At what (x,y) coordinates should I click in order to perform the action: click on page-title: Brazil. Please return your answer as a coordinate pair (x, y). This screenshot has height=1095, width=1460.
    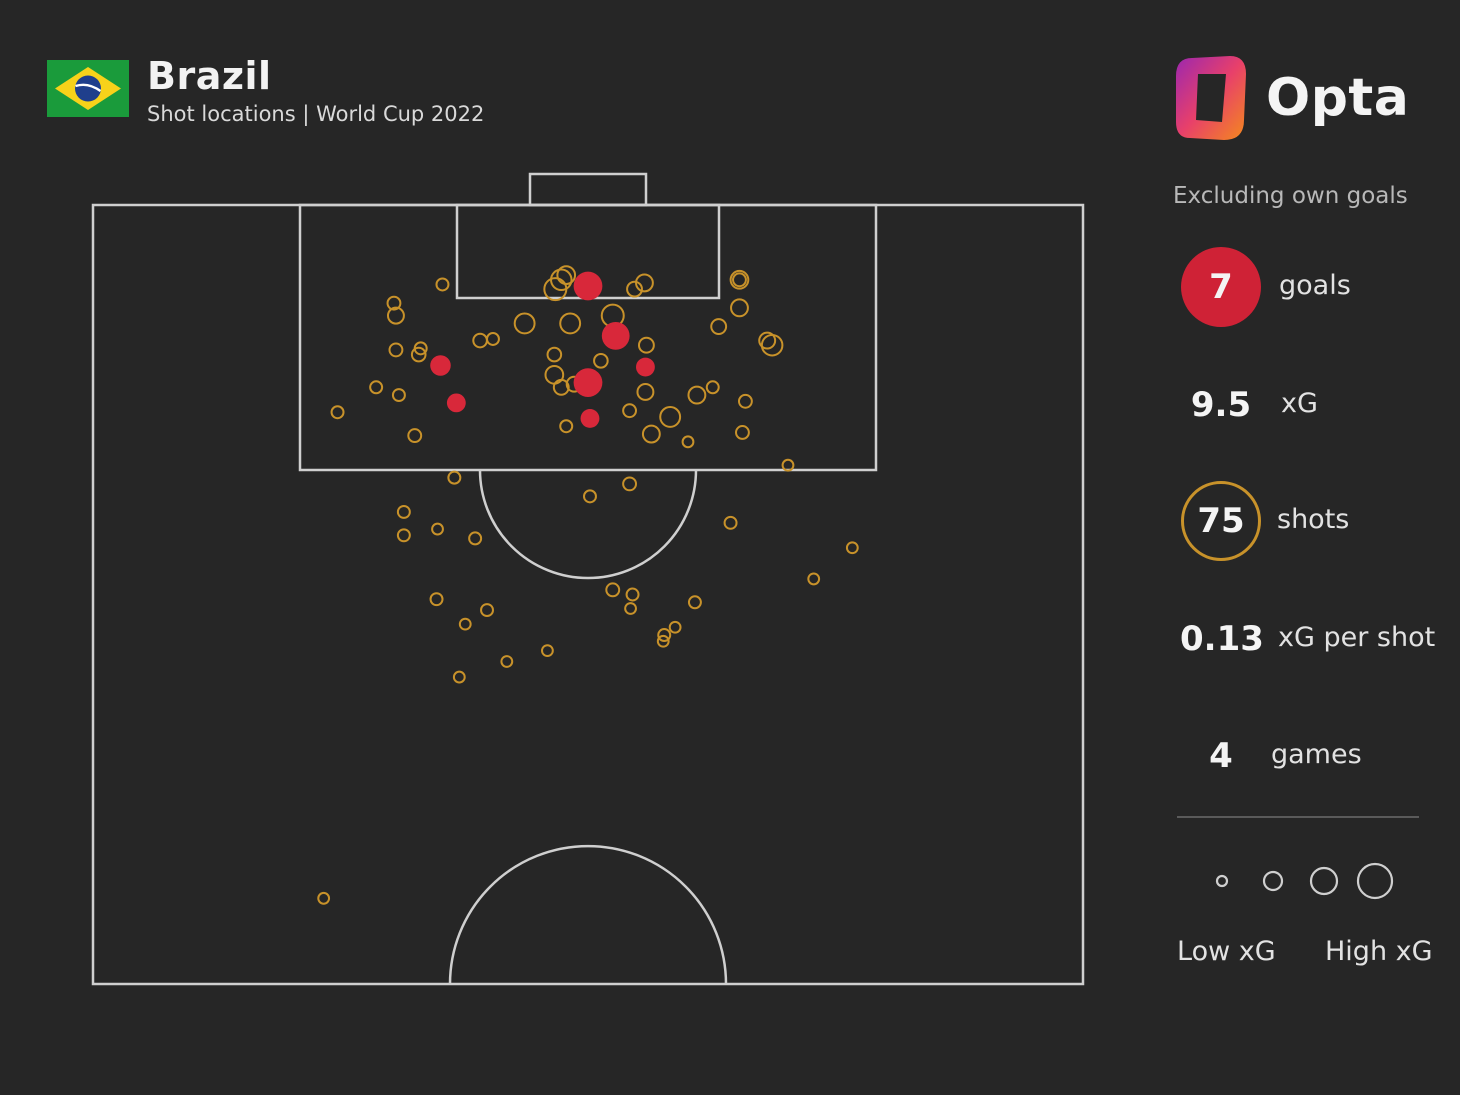
    Looking at the image, I should click on (209, 76).